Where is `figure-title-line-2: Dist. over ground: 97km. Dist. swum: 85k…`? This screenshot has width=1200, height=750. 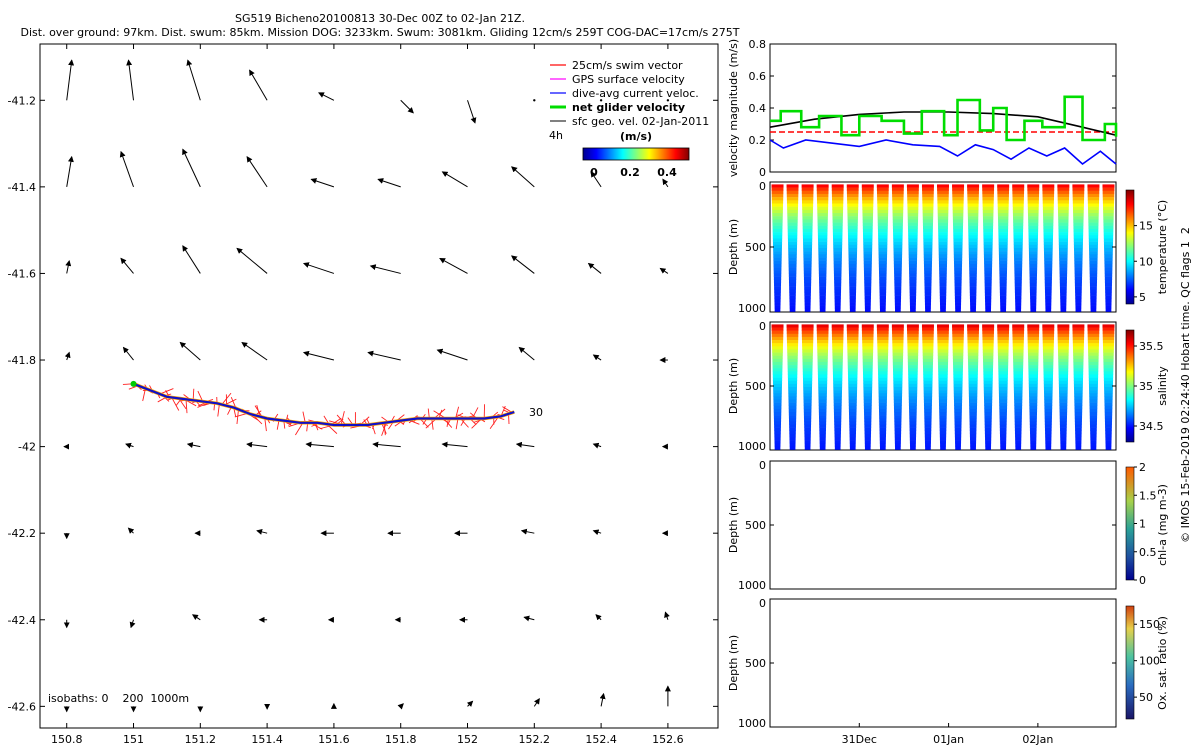
figure-title-line-2: Dist. over ground: 97km. Dist. swum: 85k… is located at coordinates (380, 32).